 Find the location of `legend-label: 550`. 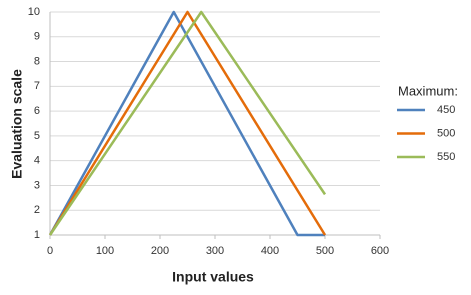

legend-label: 550 is located at coordinates (446, 157).